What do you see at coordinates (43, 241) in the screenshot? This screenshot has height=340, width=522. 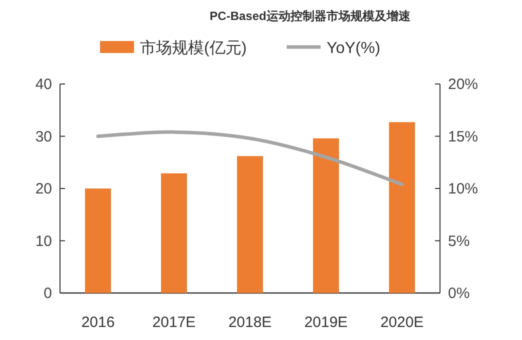 I see `y-tick-label: 10` at bounding box center [43, 241].